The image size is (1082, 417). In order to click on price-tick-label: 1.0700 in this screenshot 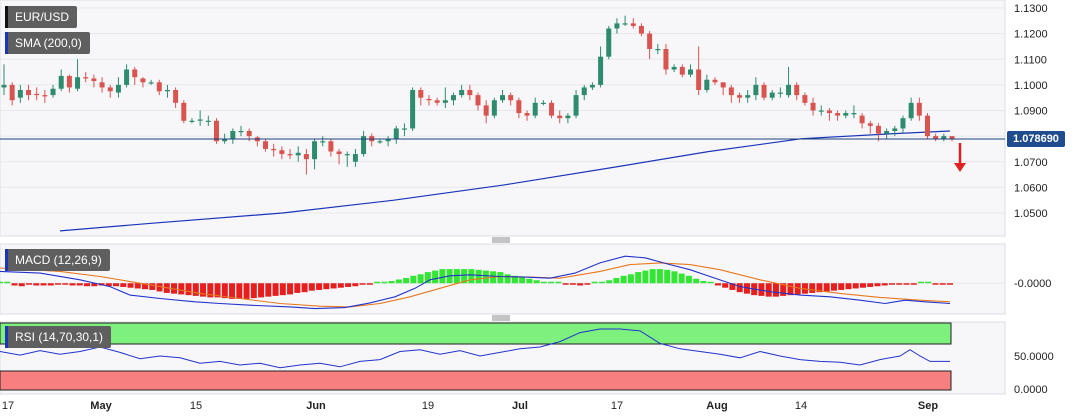, I will do `click(1031, 163)`.